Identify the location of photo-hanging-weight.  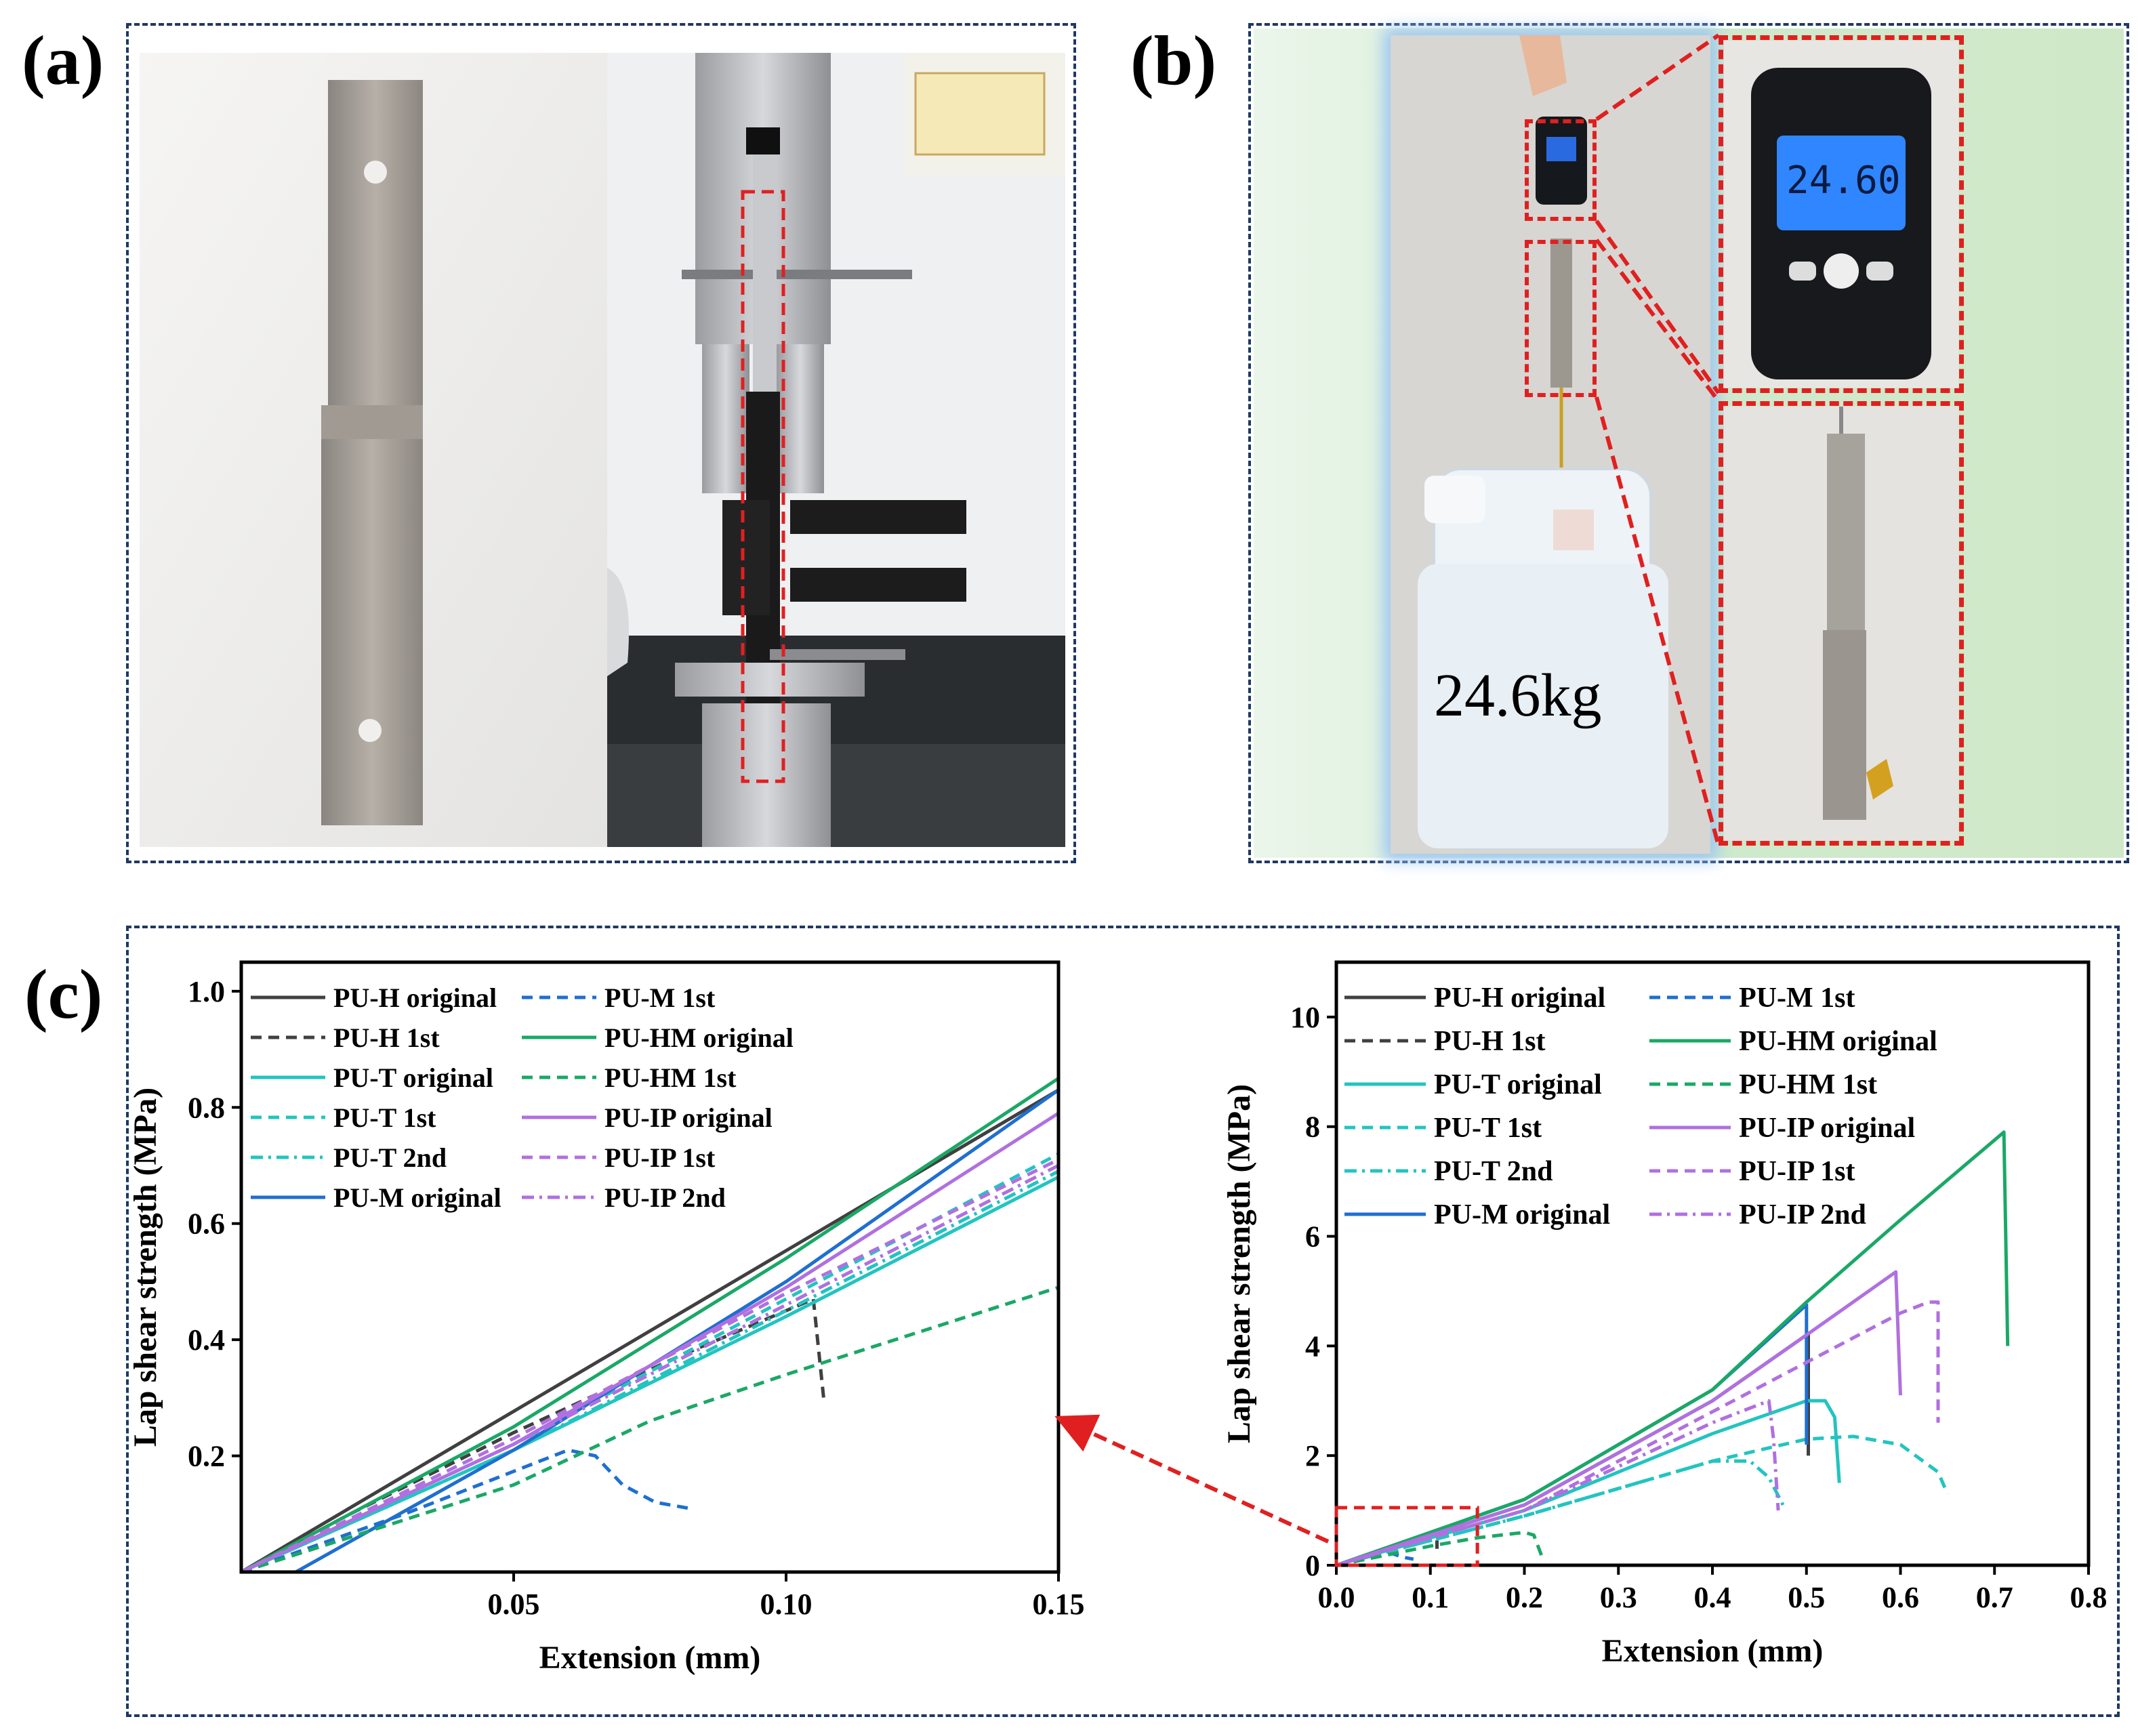
(1550, 444).